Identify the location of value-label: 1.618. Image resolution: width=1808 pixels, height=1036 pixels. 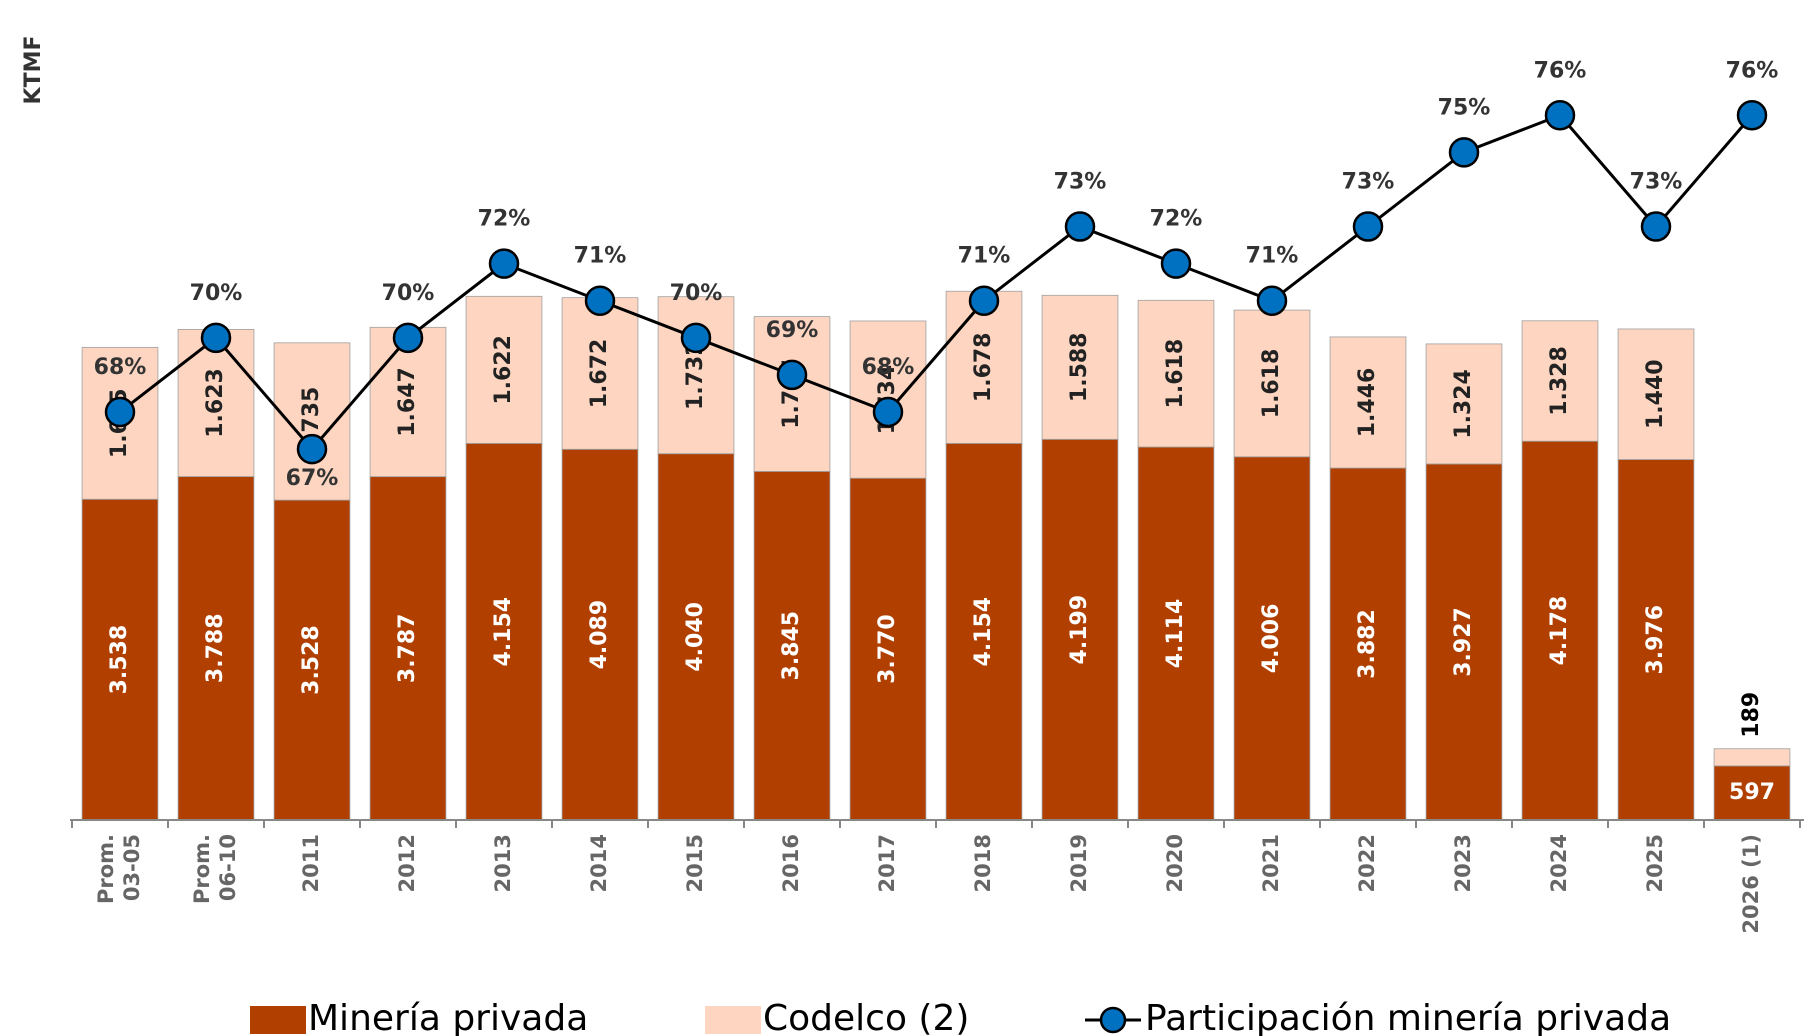
(1175, 374).